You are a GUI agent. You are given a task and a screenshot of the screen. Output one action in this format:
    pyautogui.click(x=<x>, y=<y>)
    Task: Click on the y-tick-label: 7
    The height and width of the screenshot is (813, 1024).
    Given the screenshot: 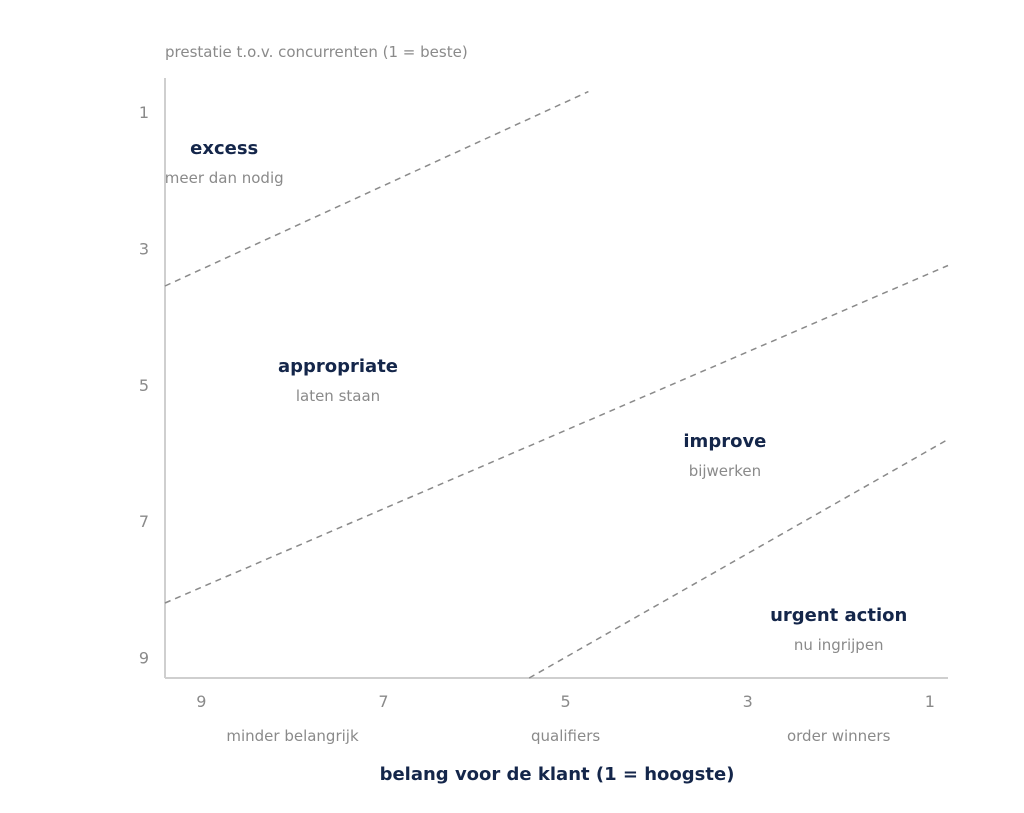 What is the action you would take?
    pyautogui.click(x=144, y=521)
    